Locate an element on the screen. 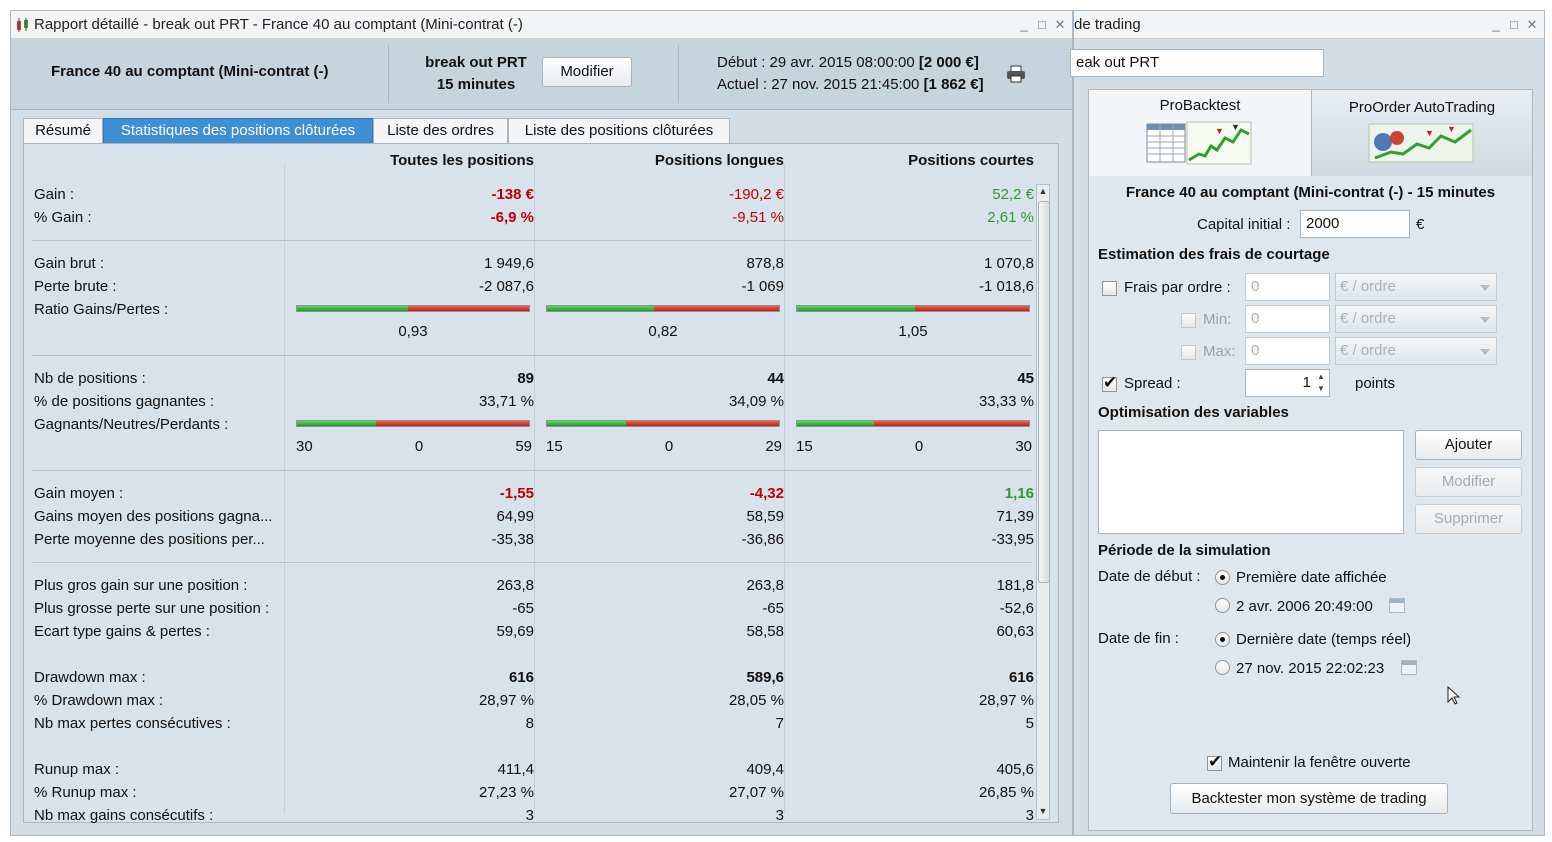 Image resolution: width=1552 pixels, height=842 pixels. start-first-date-radio is located at coordinates (1222, 577).